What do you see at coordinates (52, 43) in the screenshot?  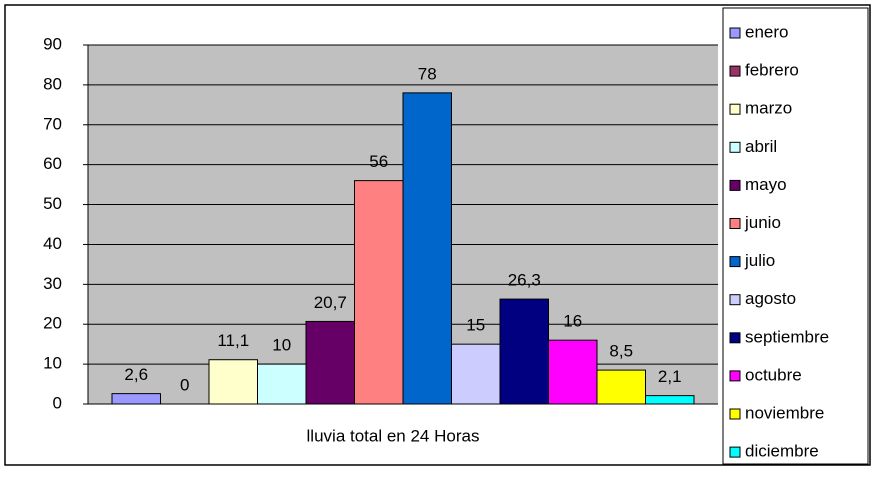 I see `y-tick-label: 90` at bounding box center [52, 43].